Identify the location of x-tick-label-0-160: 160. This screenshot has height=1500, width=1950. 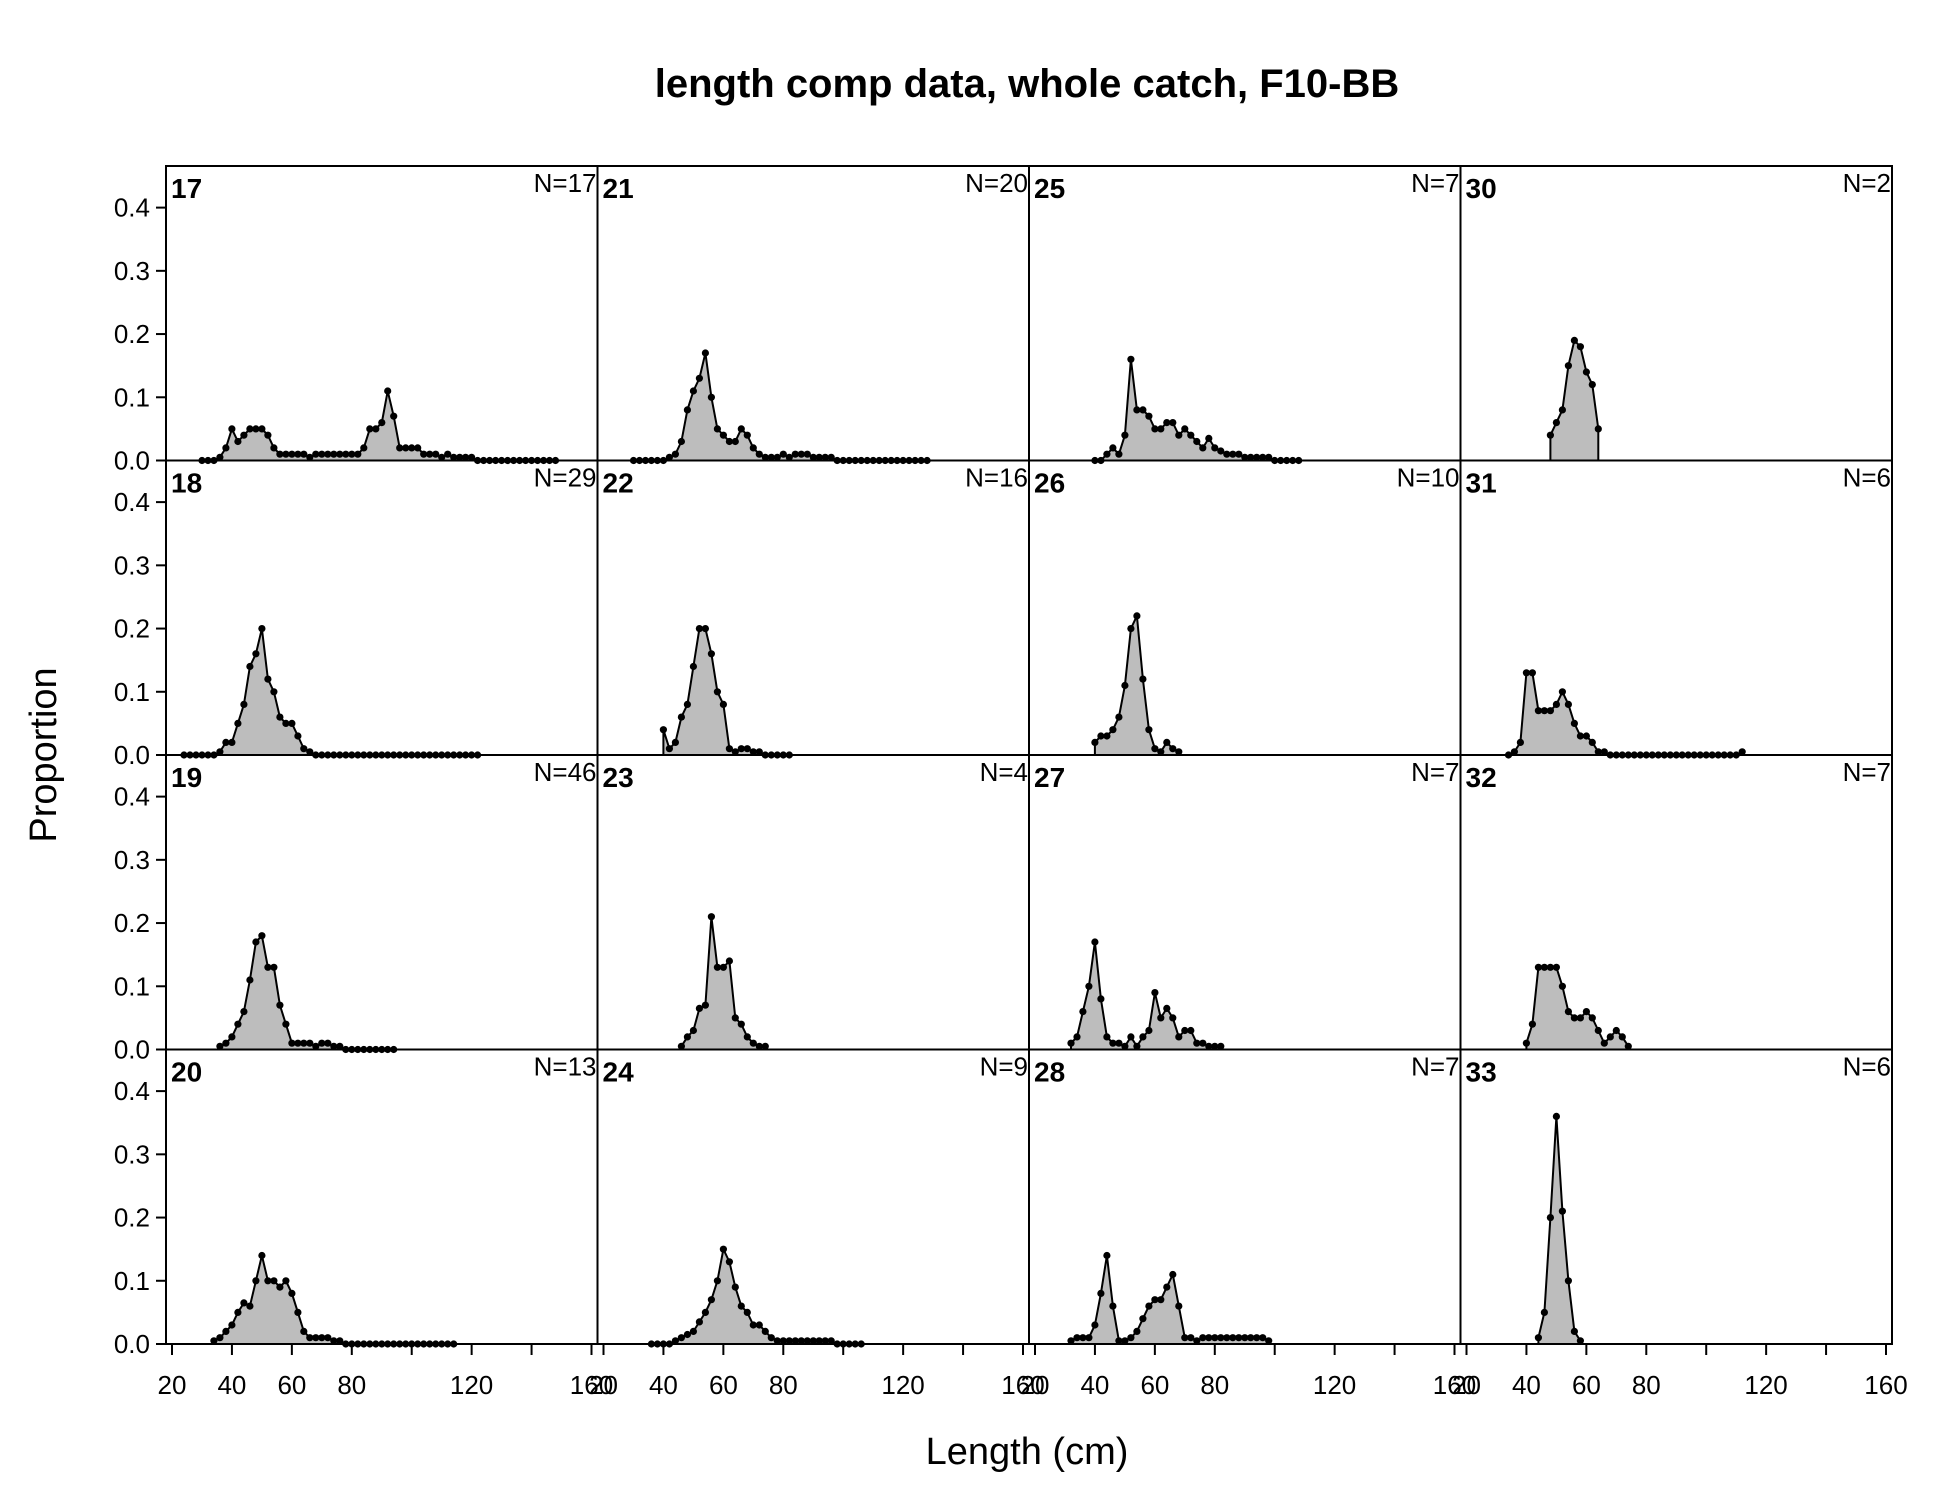
(591, 1385).